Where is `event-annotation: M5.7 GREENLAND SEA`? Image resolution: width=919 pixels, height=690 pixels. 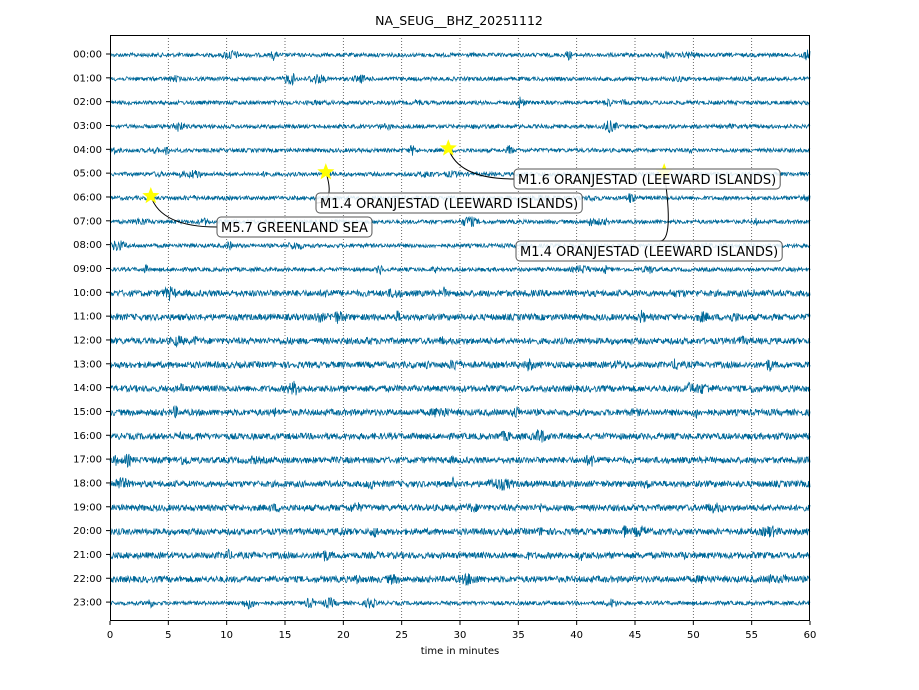 event-annotation: M5.7 GREENLAND SEA is located at coordinates (294, 227).